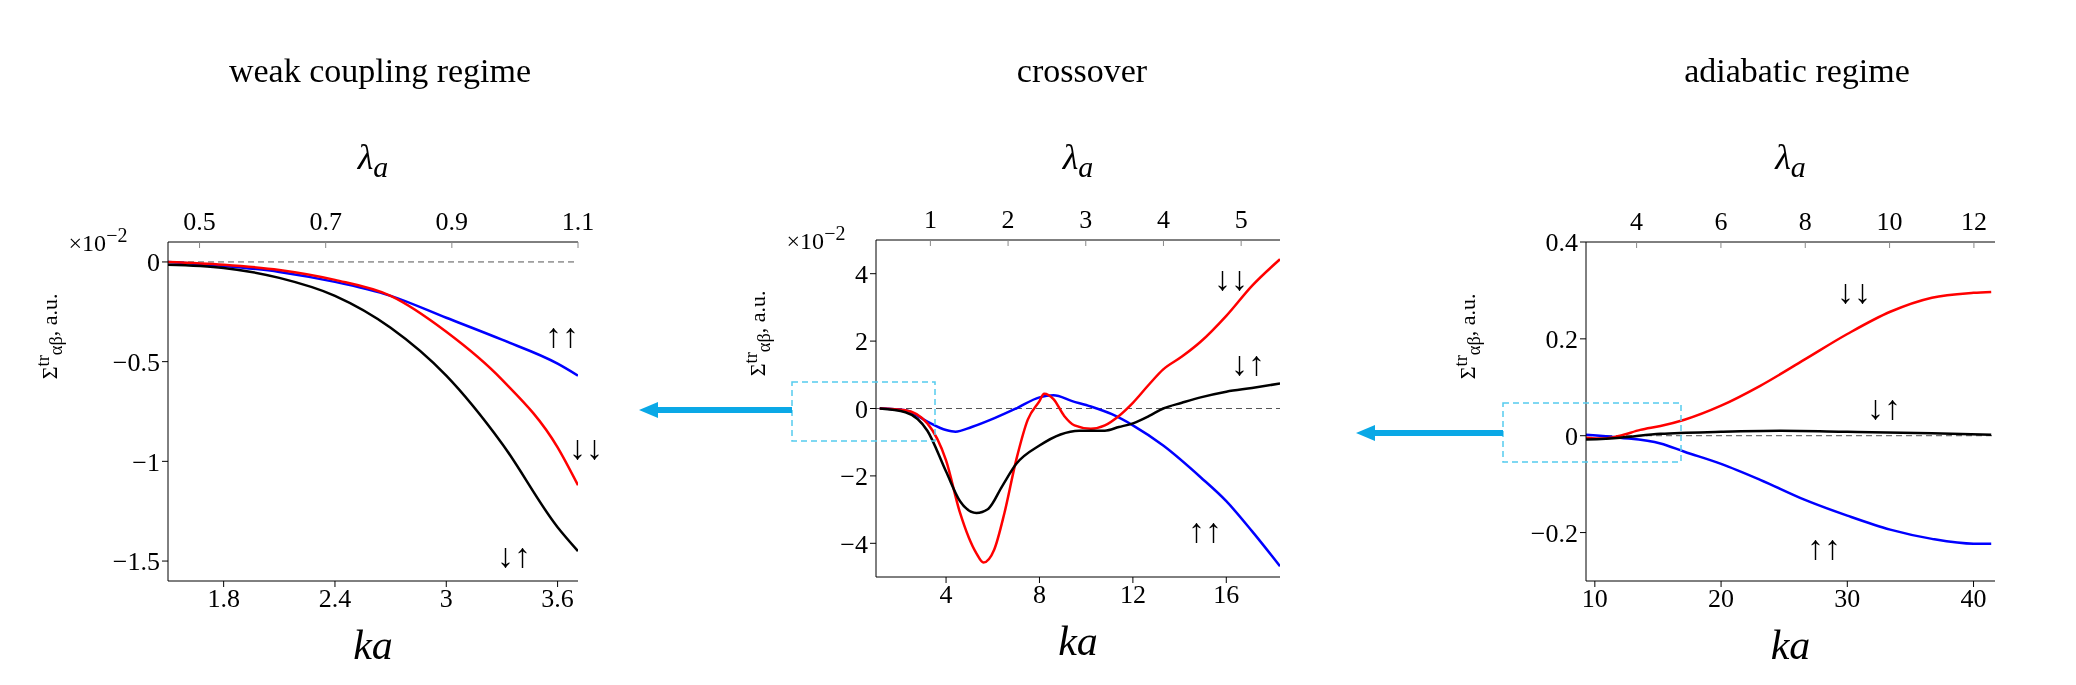 This screenshot has width=2076, height=685. I want to click on y-tick-label: 2, so click(861, 342).